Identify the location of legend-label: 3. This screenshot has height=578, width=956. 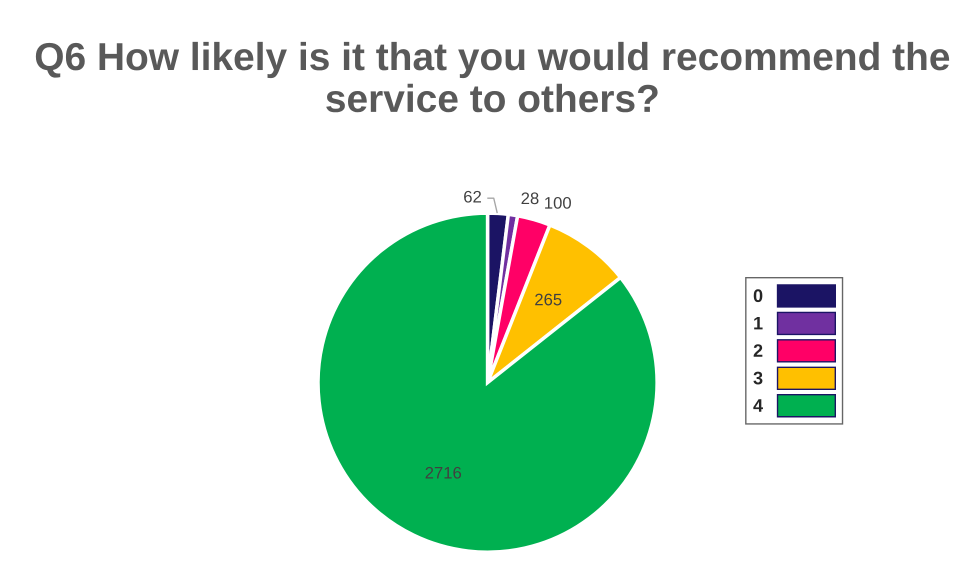
(757, 378).